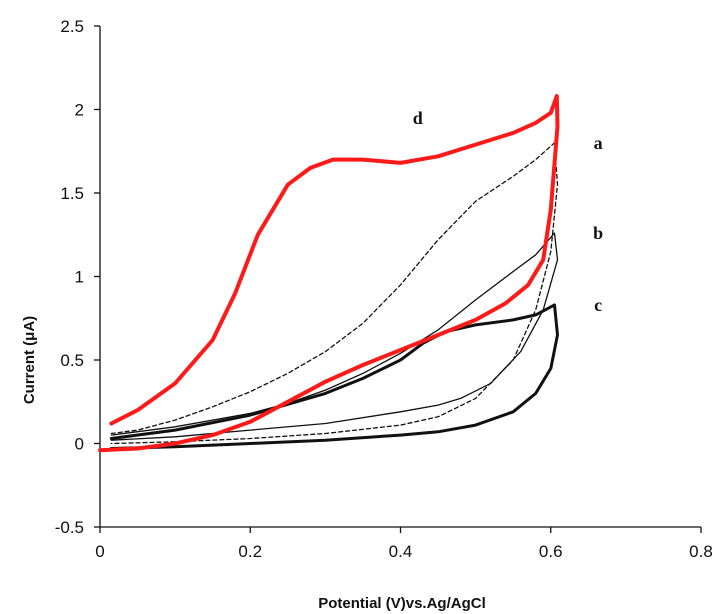 The height and width of the screenshot is (614, 719). What do you see at coordinates (402, 603) in the screenshot?
I see `x-axis-title: Potential (V)vs.Ag/AgCl` at bounding box center [402, 603].